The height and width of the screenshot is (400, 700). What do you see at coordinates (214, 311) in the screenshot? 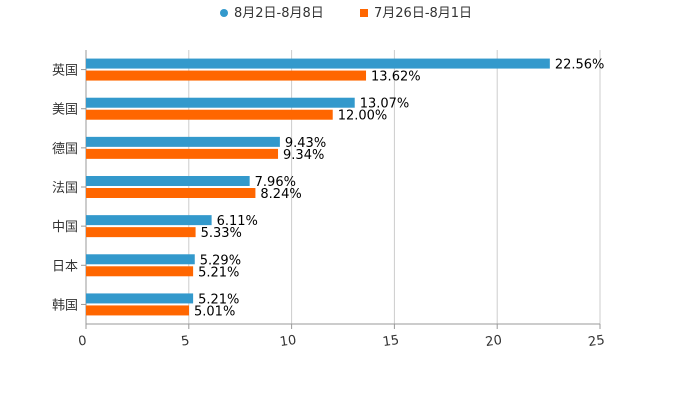
I see `data-label: 5.01%` at bounding box center [214, 311].